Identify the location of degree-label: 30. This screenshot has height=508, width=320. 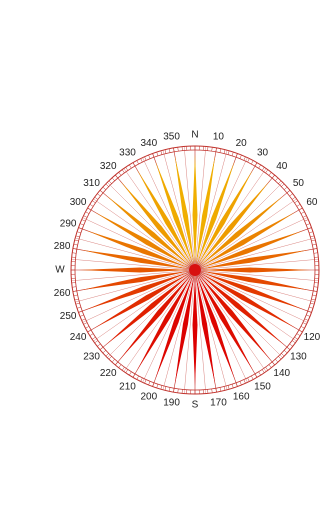
(263, 153).